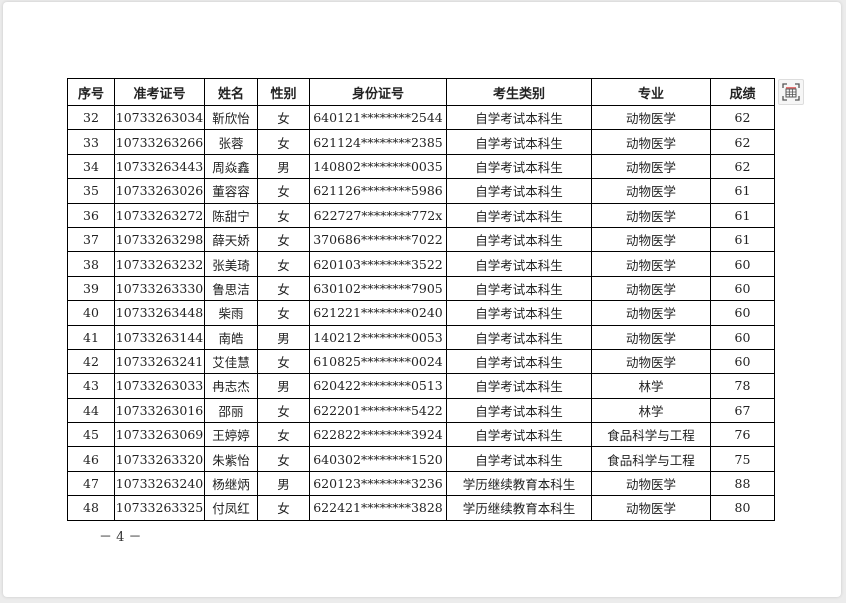 This screenshot has height=603, width=846. Describe the element at coordinates (378, 215) in the screenshot. I see `cell-id-number: 622727********772x` at that location.